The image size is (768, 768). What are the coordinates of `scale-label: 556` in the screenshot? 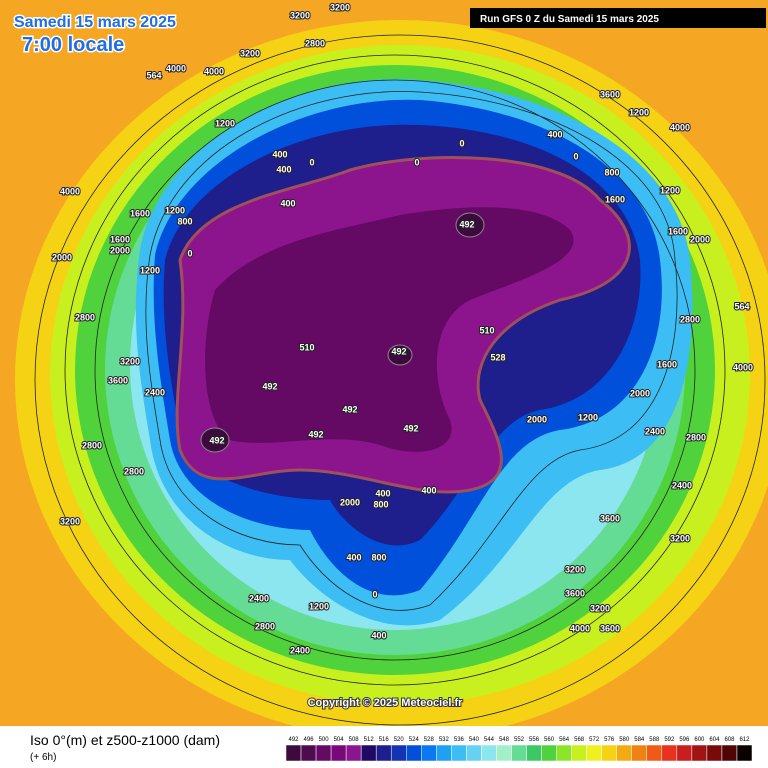 It's located at (534, 740).